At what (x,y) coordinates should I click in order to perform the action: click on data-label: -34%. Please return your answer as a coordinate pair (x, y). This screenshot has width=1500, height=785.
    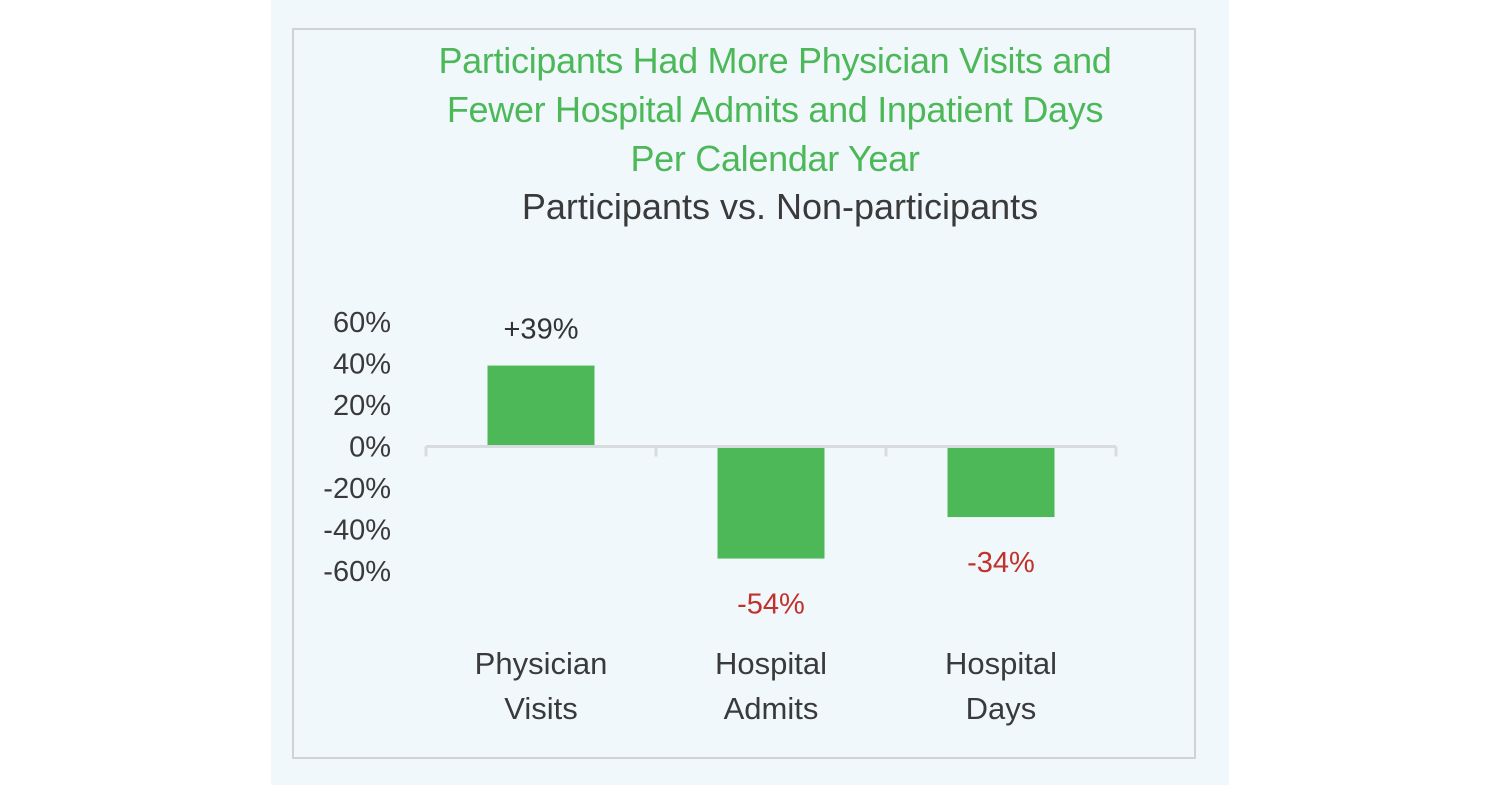
    Looking at the image, I should click on (1001, 563).